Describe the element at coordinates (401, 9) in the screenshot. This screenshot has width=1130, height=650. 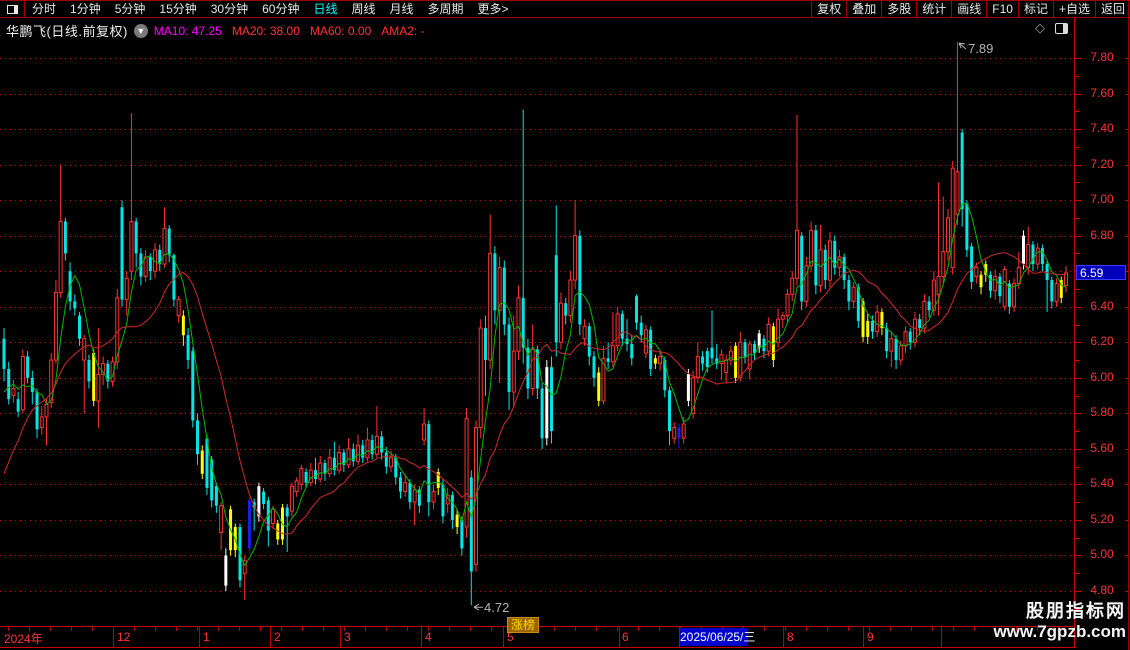
I see `menu-item-月线: 月线` at that location.